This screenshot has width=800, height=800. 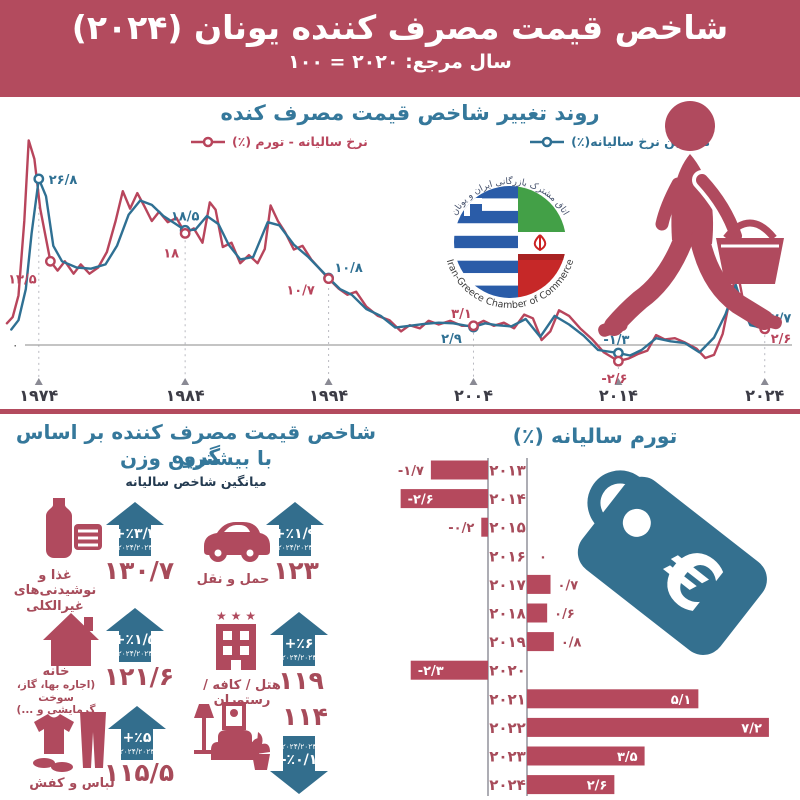 I want to click on change-arrow: +٪۶ ۲۰۲۴/۲۰۲۳, so click(x=299, y=643).